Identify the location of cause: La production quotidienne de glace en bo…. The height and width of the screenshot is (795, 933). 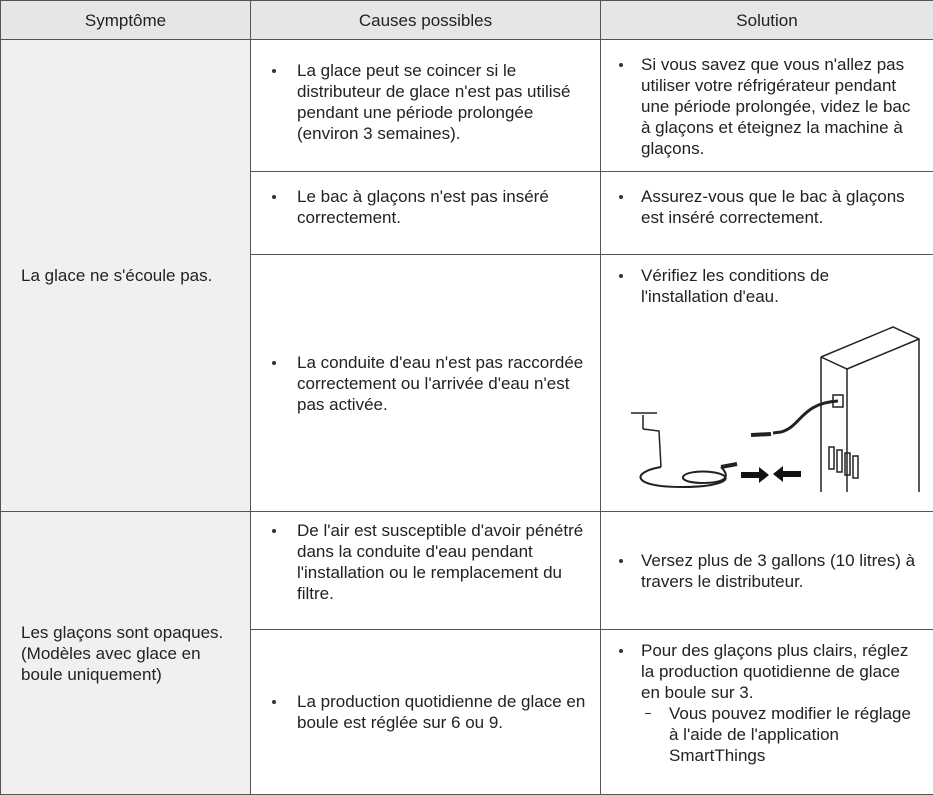
(441, 712).